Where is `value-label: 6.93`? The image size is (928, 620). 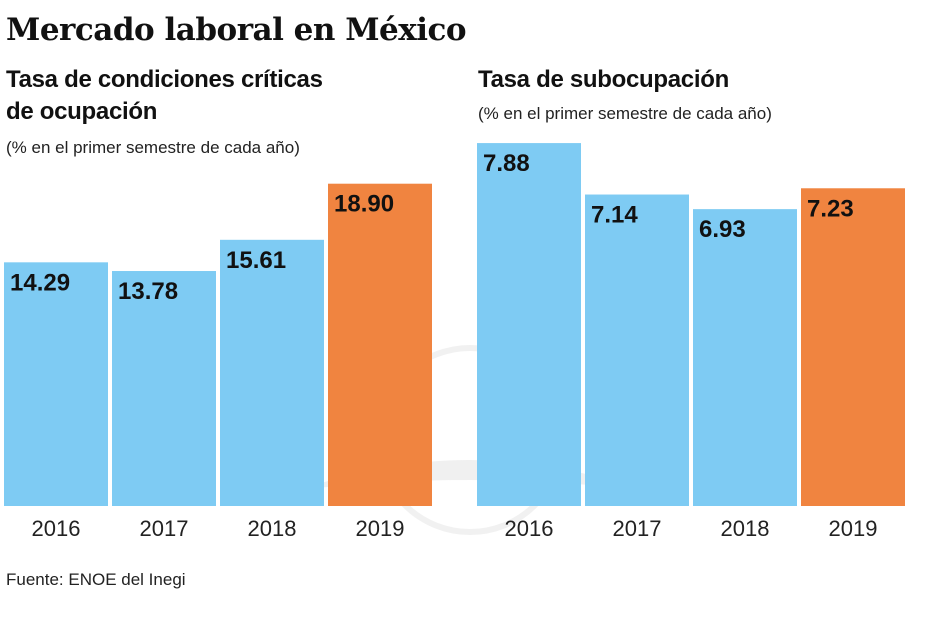
value-label: 6.93 is located at coordinates (722, 229).